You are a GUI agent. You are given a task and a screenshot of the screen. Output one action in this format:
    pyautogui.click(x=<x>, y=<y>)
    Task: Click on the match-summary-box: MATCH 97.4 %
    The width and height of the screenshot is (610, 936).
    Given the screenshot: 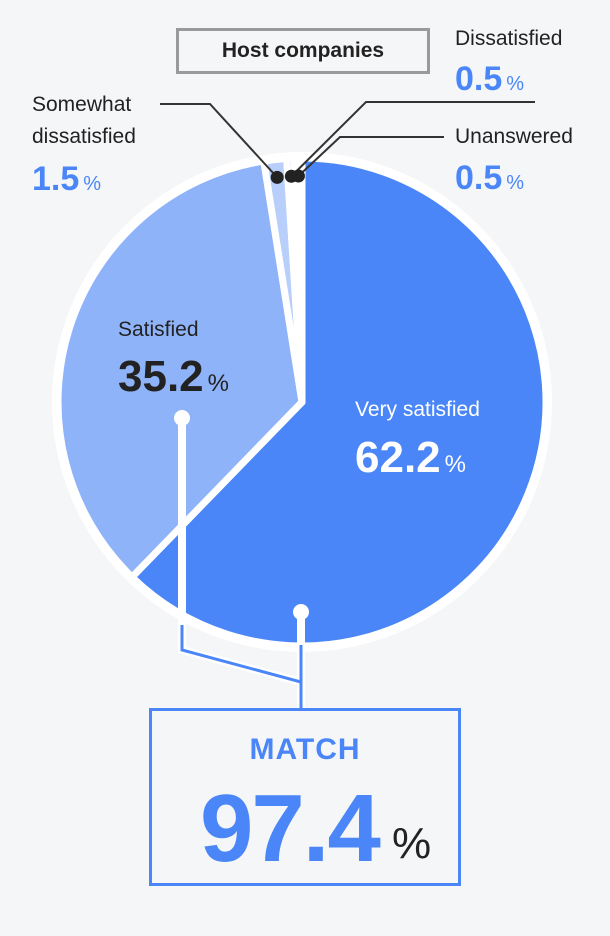 What is the action you would take?
    pyautogui.click(x=305, y=797)
    